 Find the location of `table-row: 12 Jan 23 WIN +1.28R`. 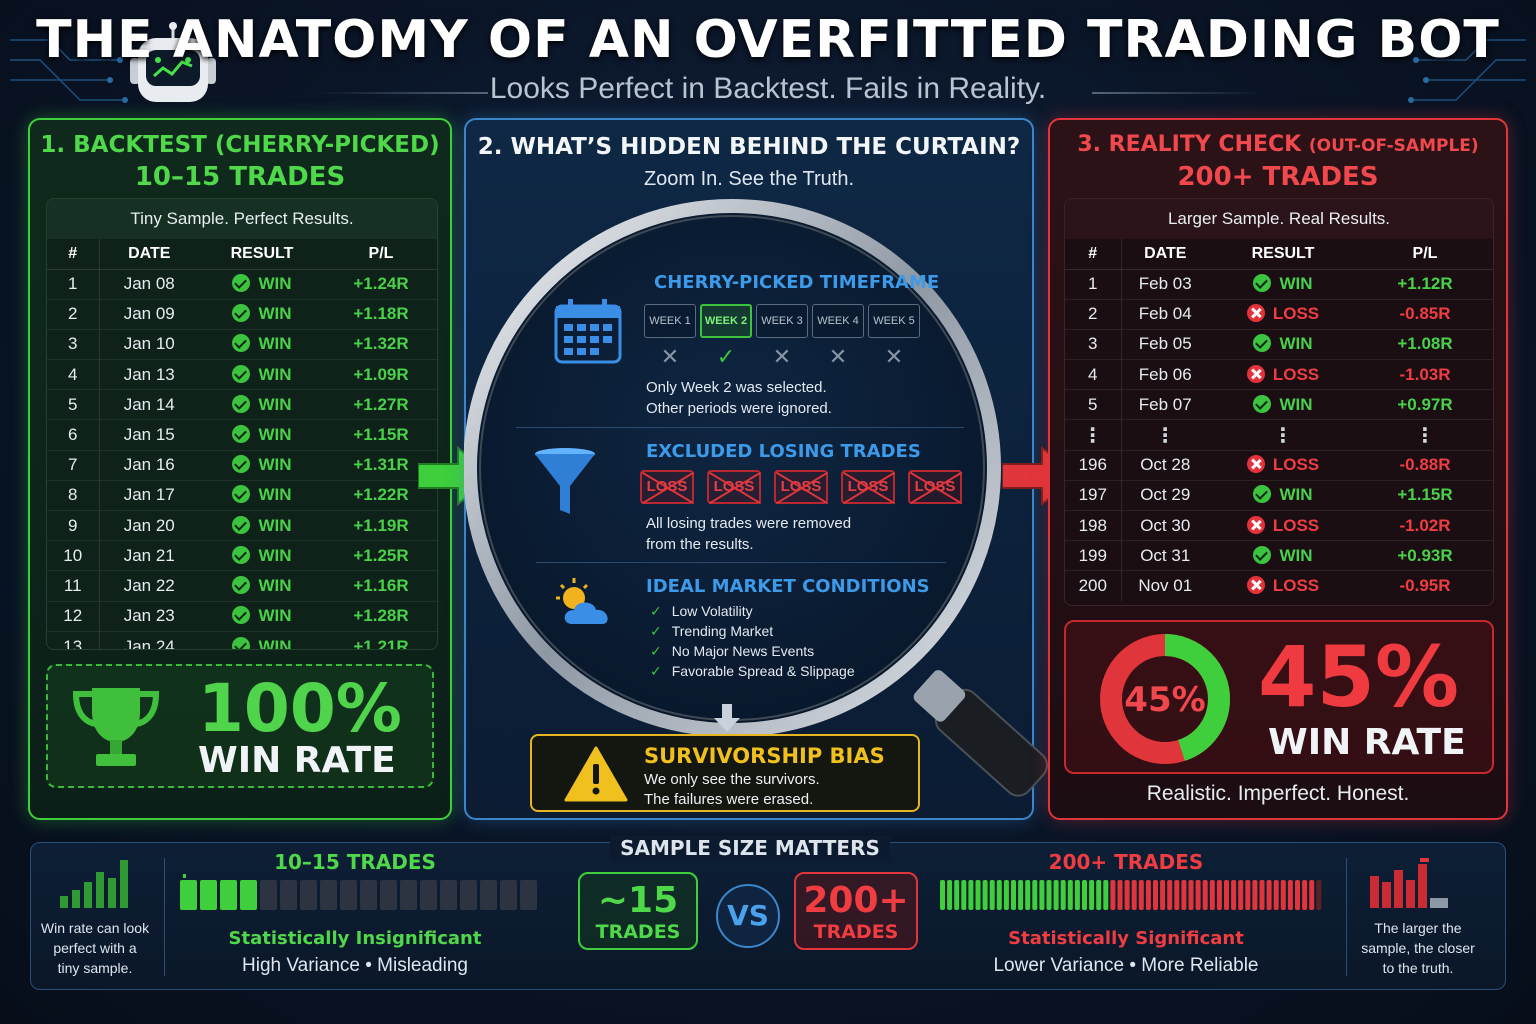

table-row: 12 Jan 23 WIN +1.28R is located at coordinates (242, 616).